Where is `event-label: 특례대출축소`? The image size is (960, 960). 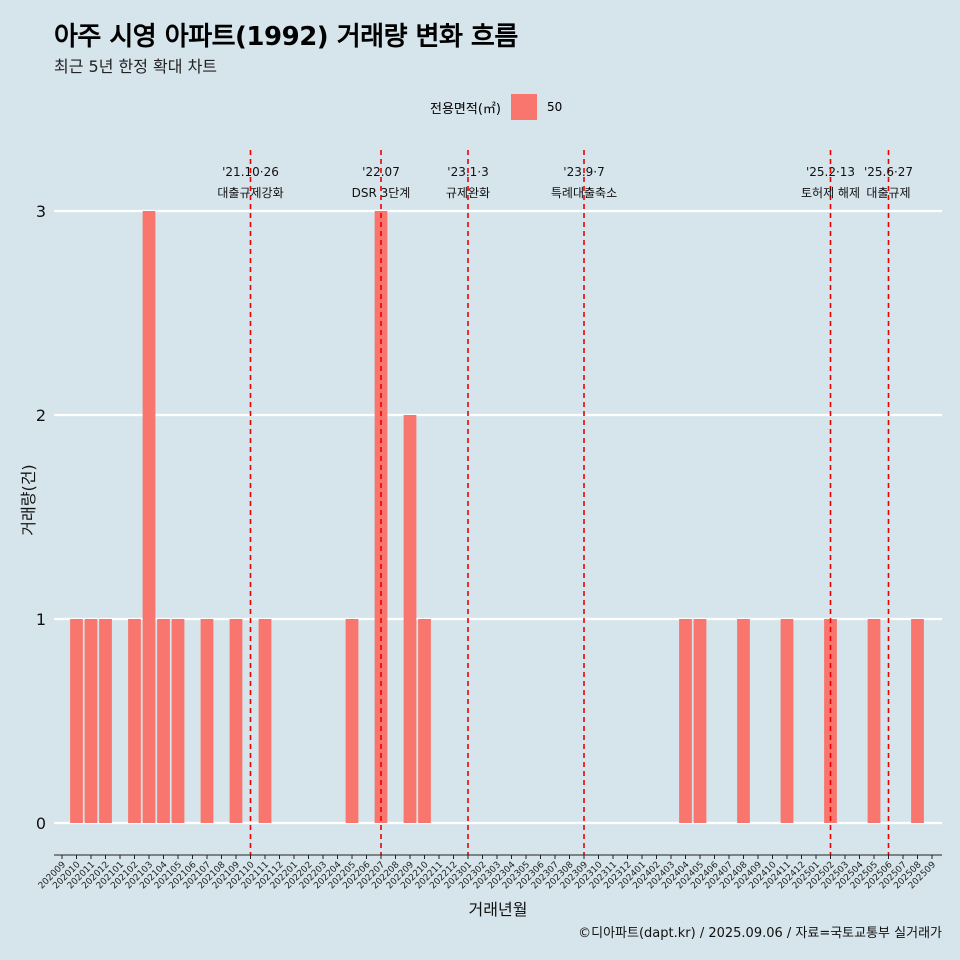 event-label: 특례대출축소 is located at coordinates (584, 193).